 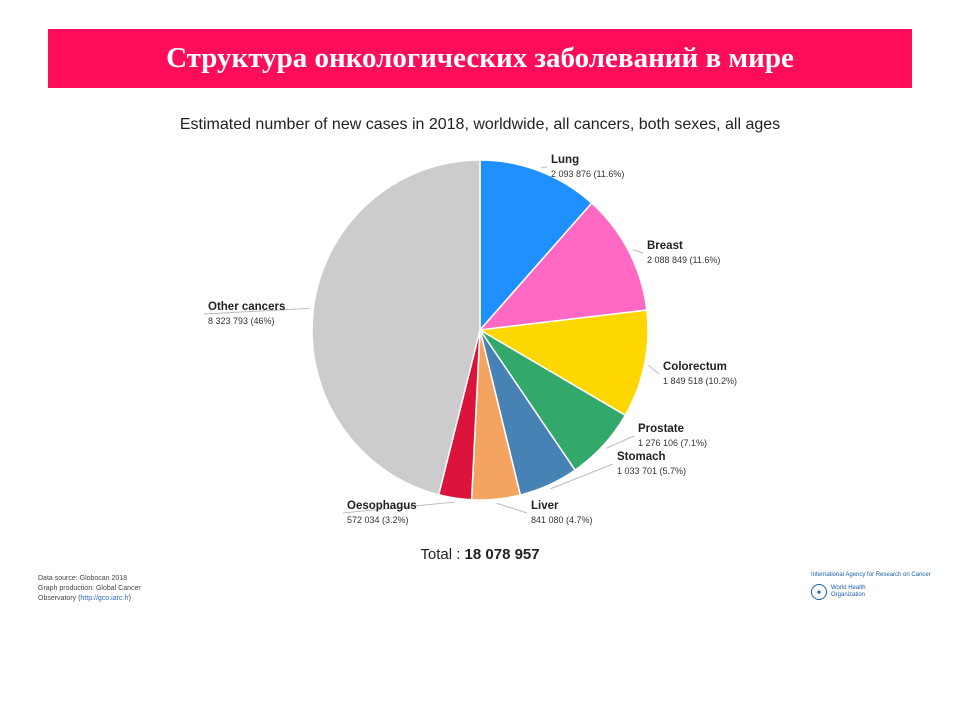 What do you see at coordinates (868, 592) in the screenshot?
I see `who-logo: ✦ World Health Organization` at bounding box center [868, 592].